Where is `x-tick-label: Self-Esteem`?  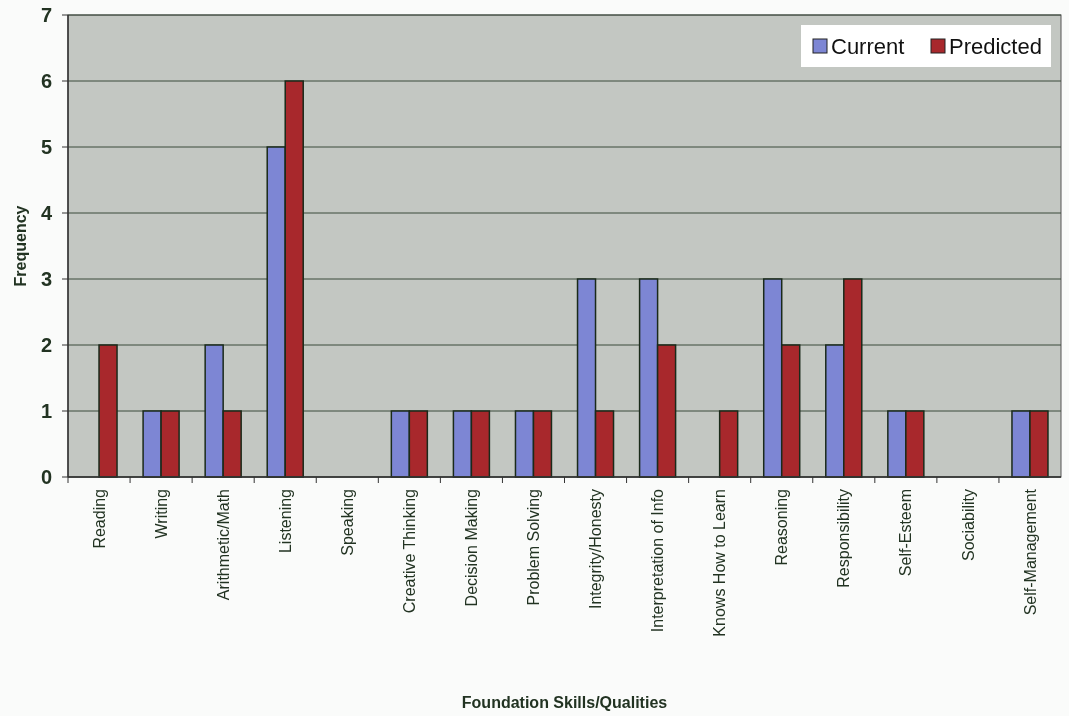 x-tick-label: Self-Esteem is located at coordinates (906, 533).